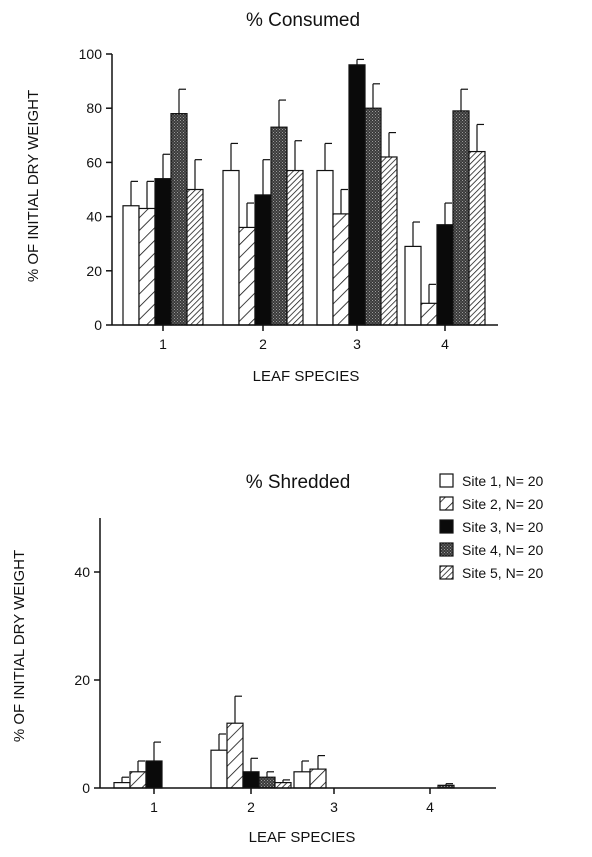 This screenshot has height=857, width=592. Describe the element at coordinates (503, 504) in the screenshot. I see `legend-label-site-2: Site 2, N= 20` at that location.